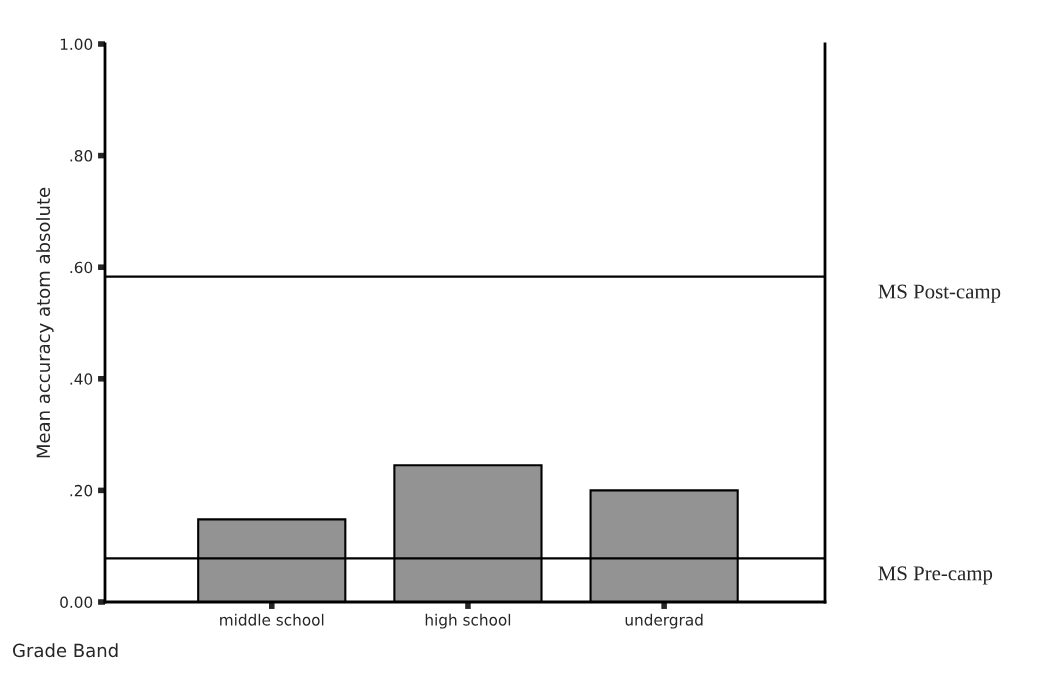 This screenshot has width=1062, height=696. I want to click on x-tick-label: undergrad, so click(664, 621).